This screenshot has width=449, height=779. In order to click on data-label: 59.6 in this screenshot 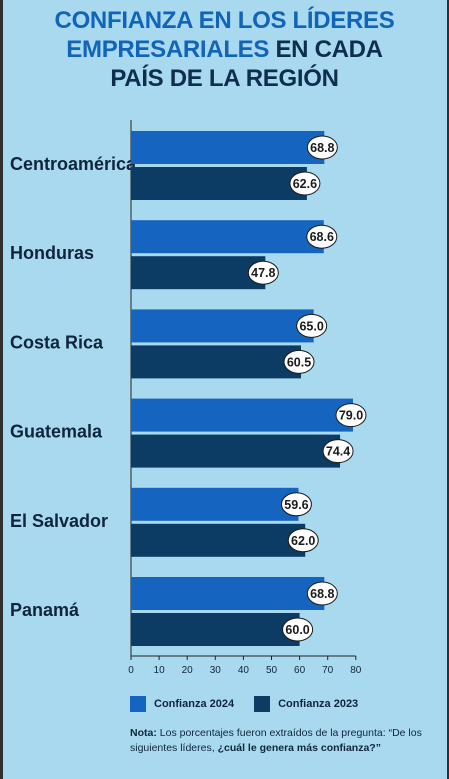, I will do `click(296, 505)`.